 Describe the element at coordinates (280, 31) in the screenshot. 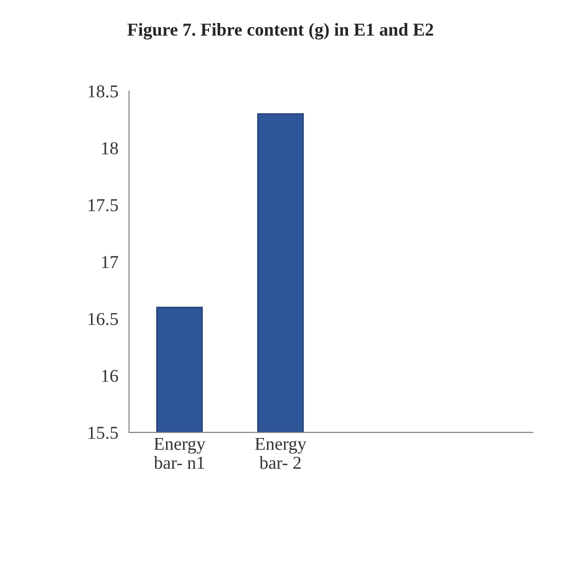

I see `chart-title: Figure 7. Fibre content (g) in E1 and E2` at that location.